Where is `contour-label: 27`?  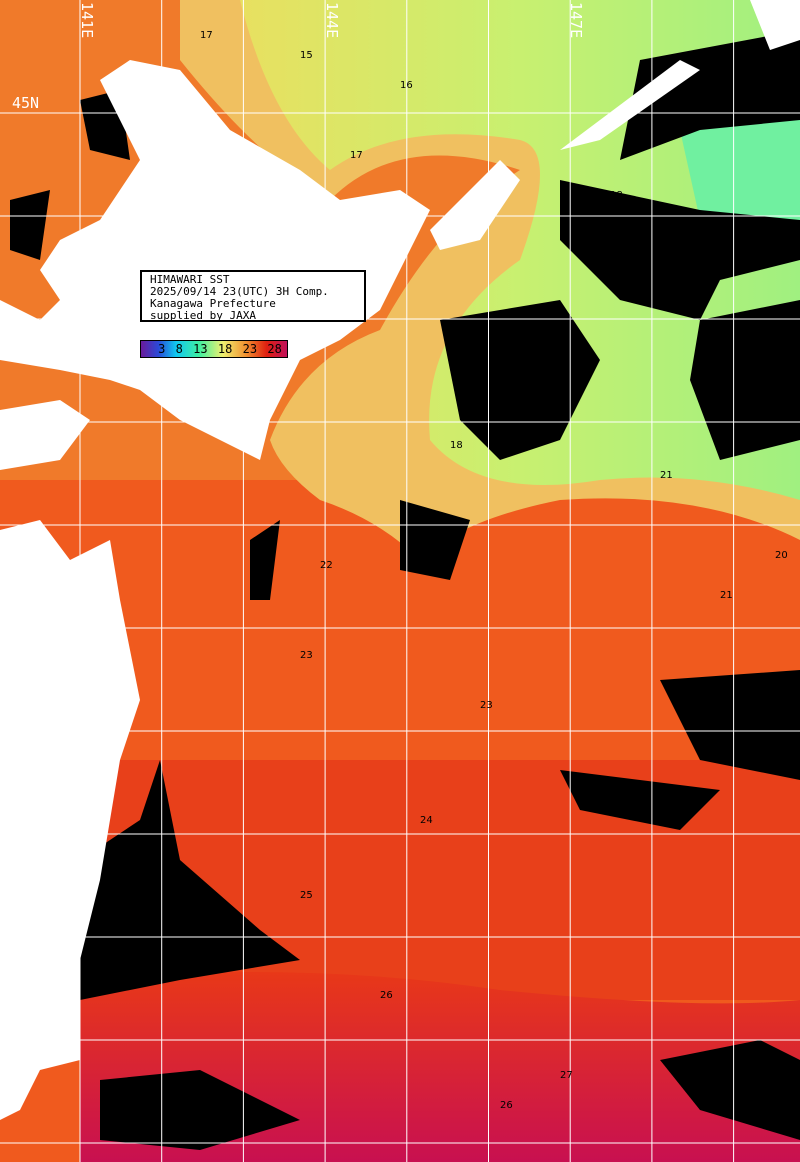
contour-label: 27 is located at coordinates (566, 1075).